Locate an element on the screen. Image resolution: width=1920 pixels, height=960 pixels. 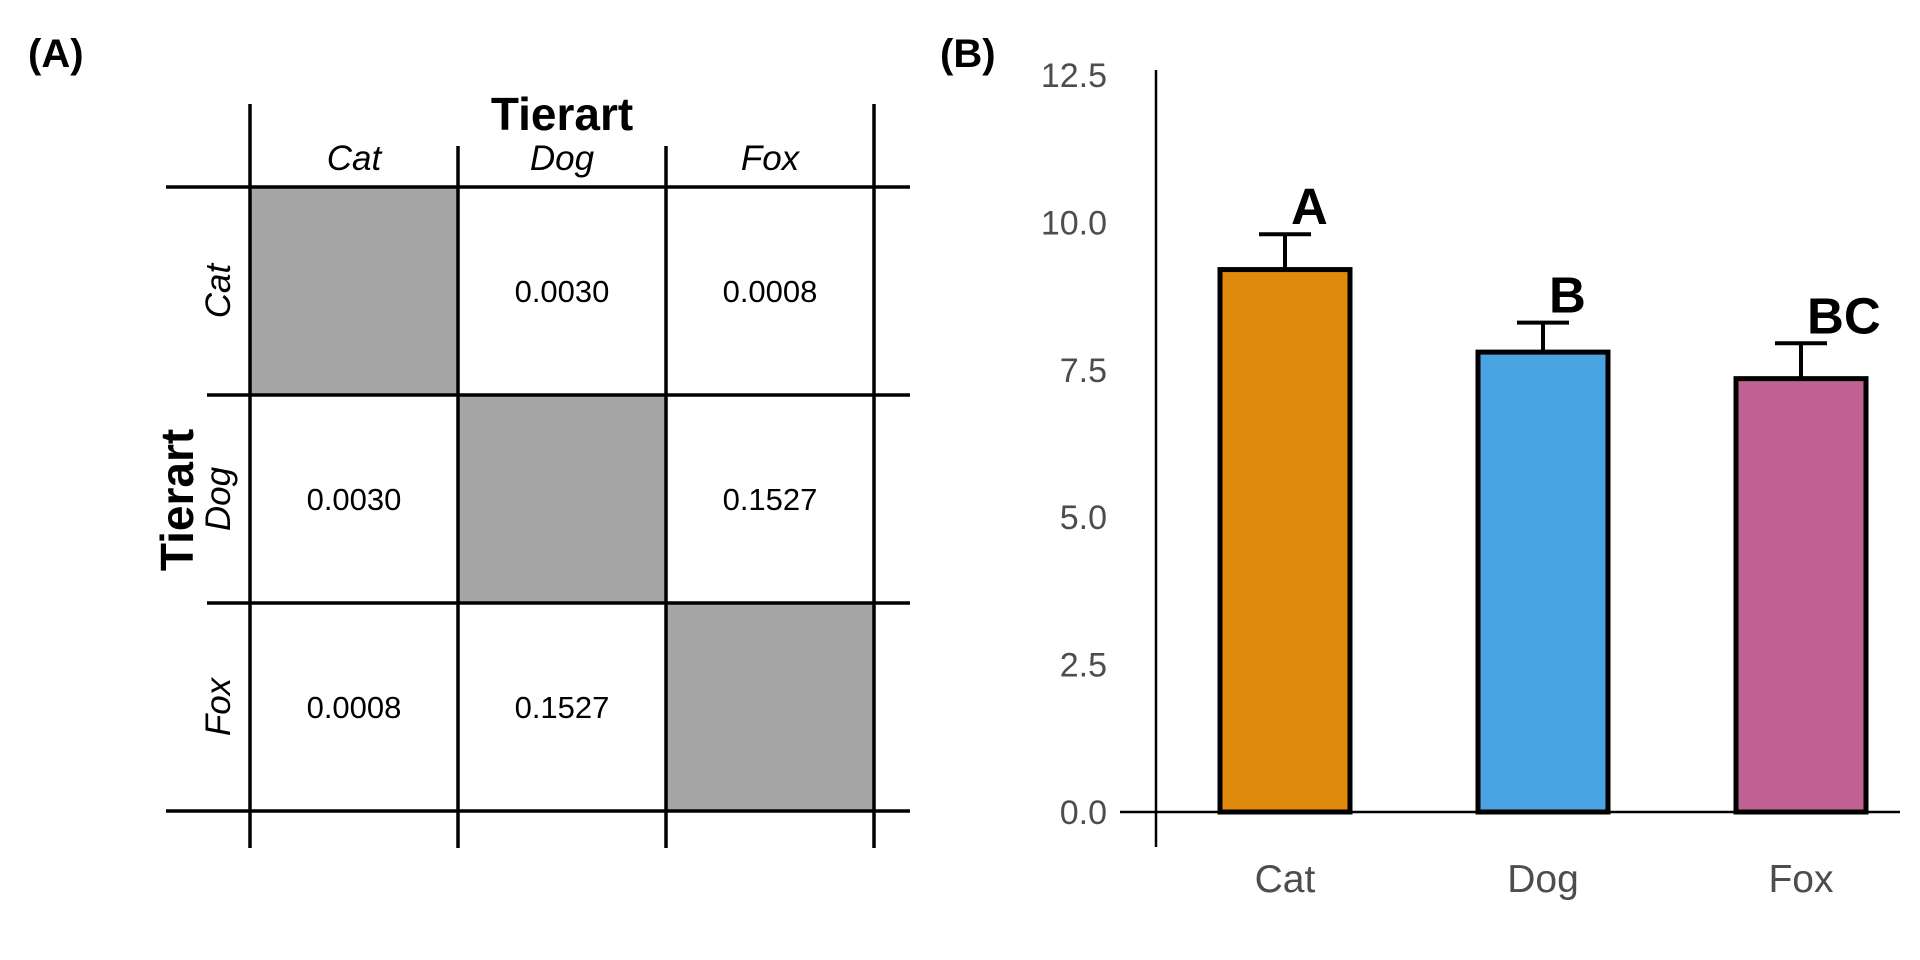
y-tick-label: 10.0 is located at coordinates (1074, 223).